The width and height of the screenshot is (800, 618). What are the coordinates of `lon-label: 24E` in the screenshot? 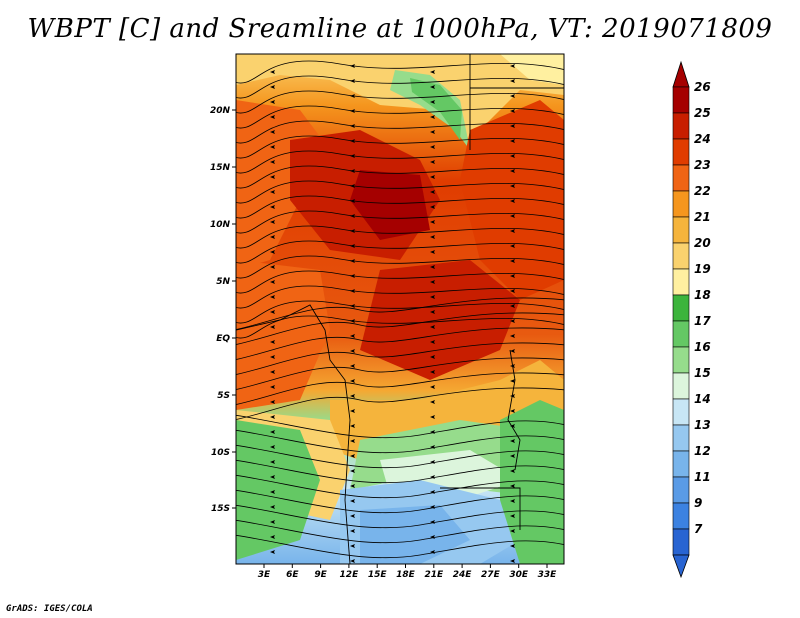 It's located at (463, 575).